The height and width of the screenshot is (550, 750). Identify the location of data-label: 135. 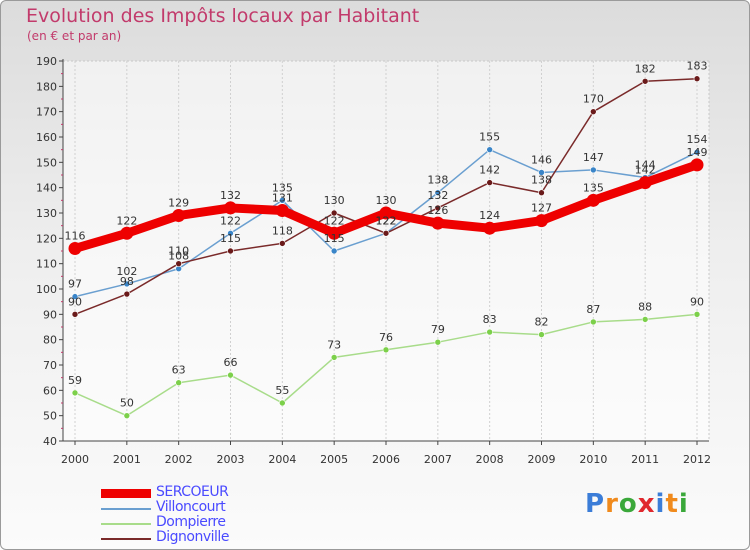
(593, 187).